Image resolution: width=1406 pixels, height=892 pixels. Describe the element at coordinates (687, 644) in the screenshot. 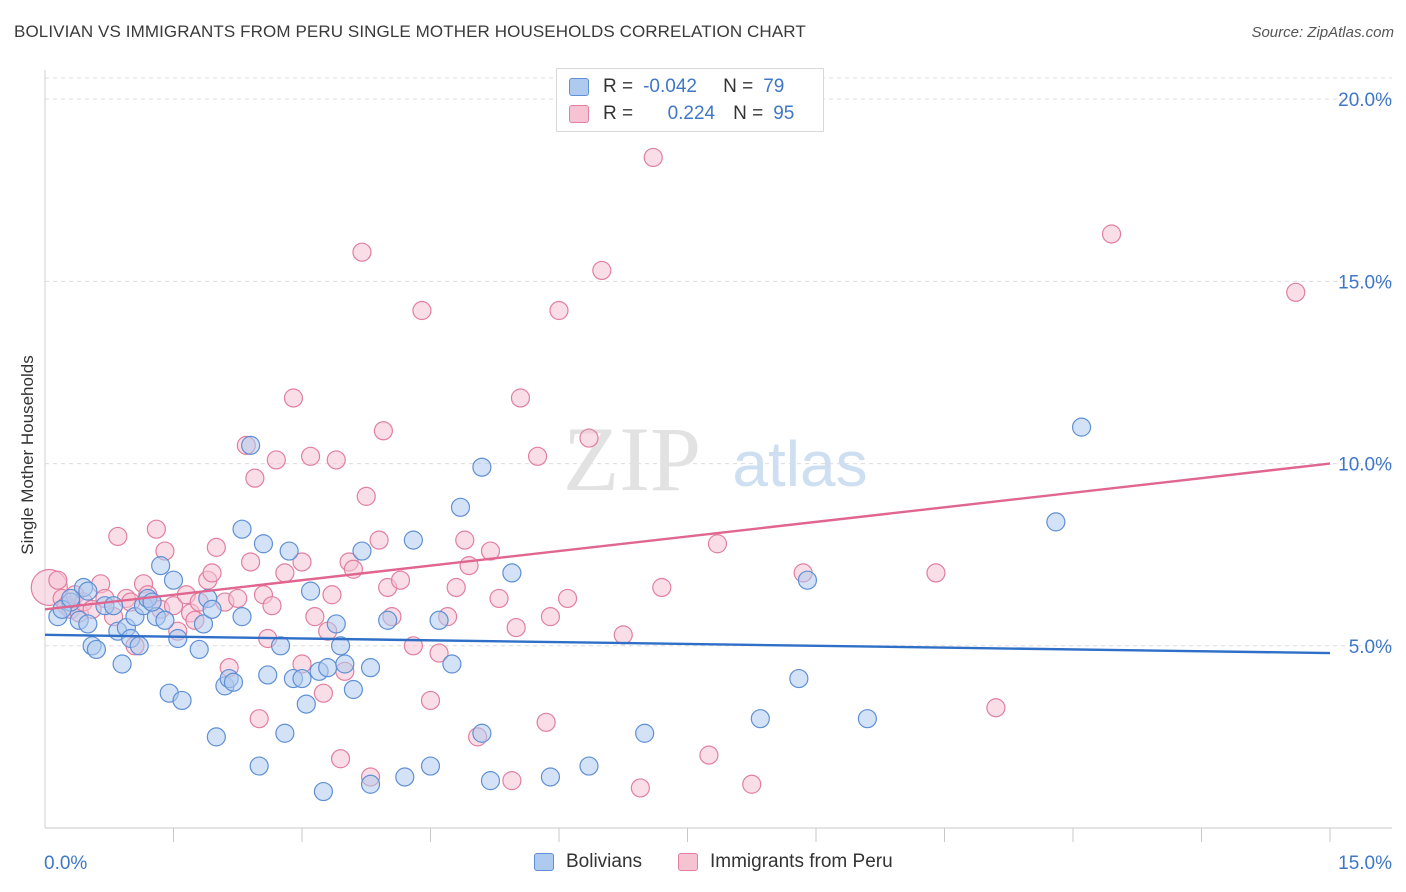

I see `bolivians-trend-line` at that location.